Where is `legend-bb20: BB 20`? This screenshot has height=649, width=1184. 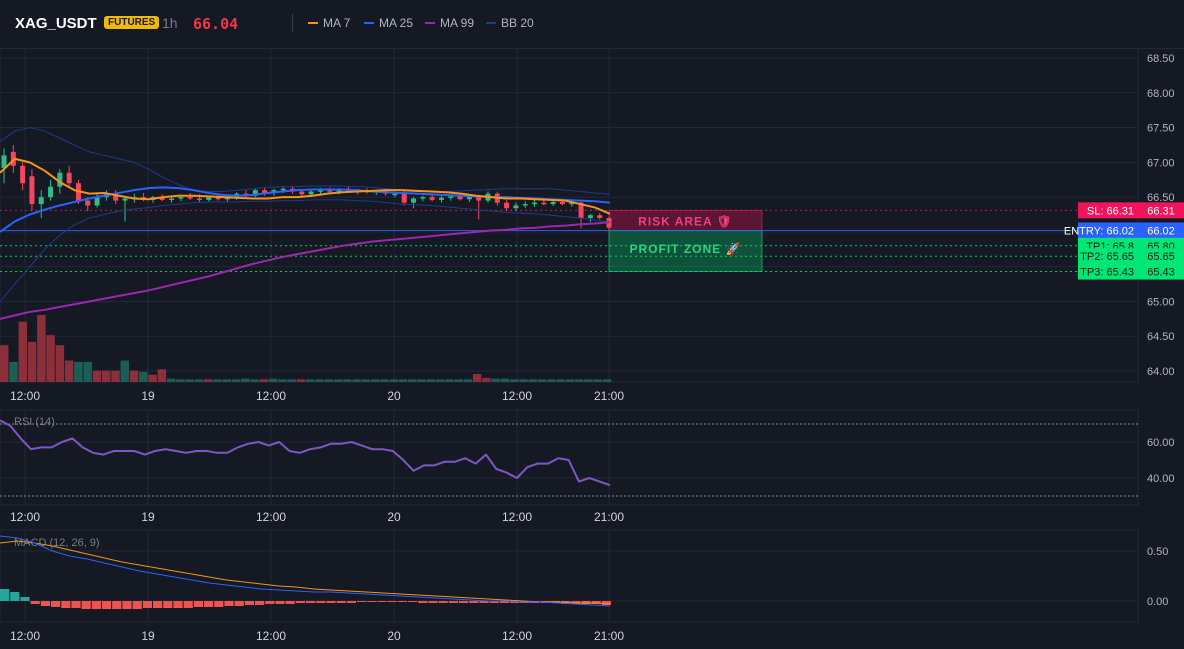 legend-bb20: BB 20 is located at coordinates (510, 23).